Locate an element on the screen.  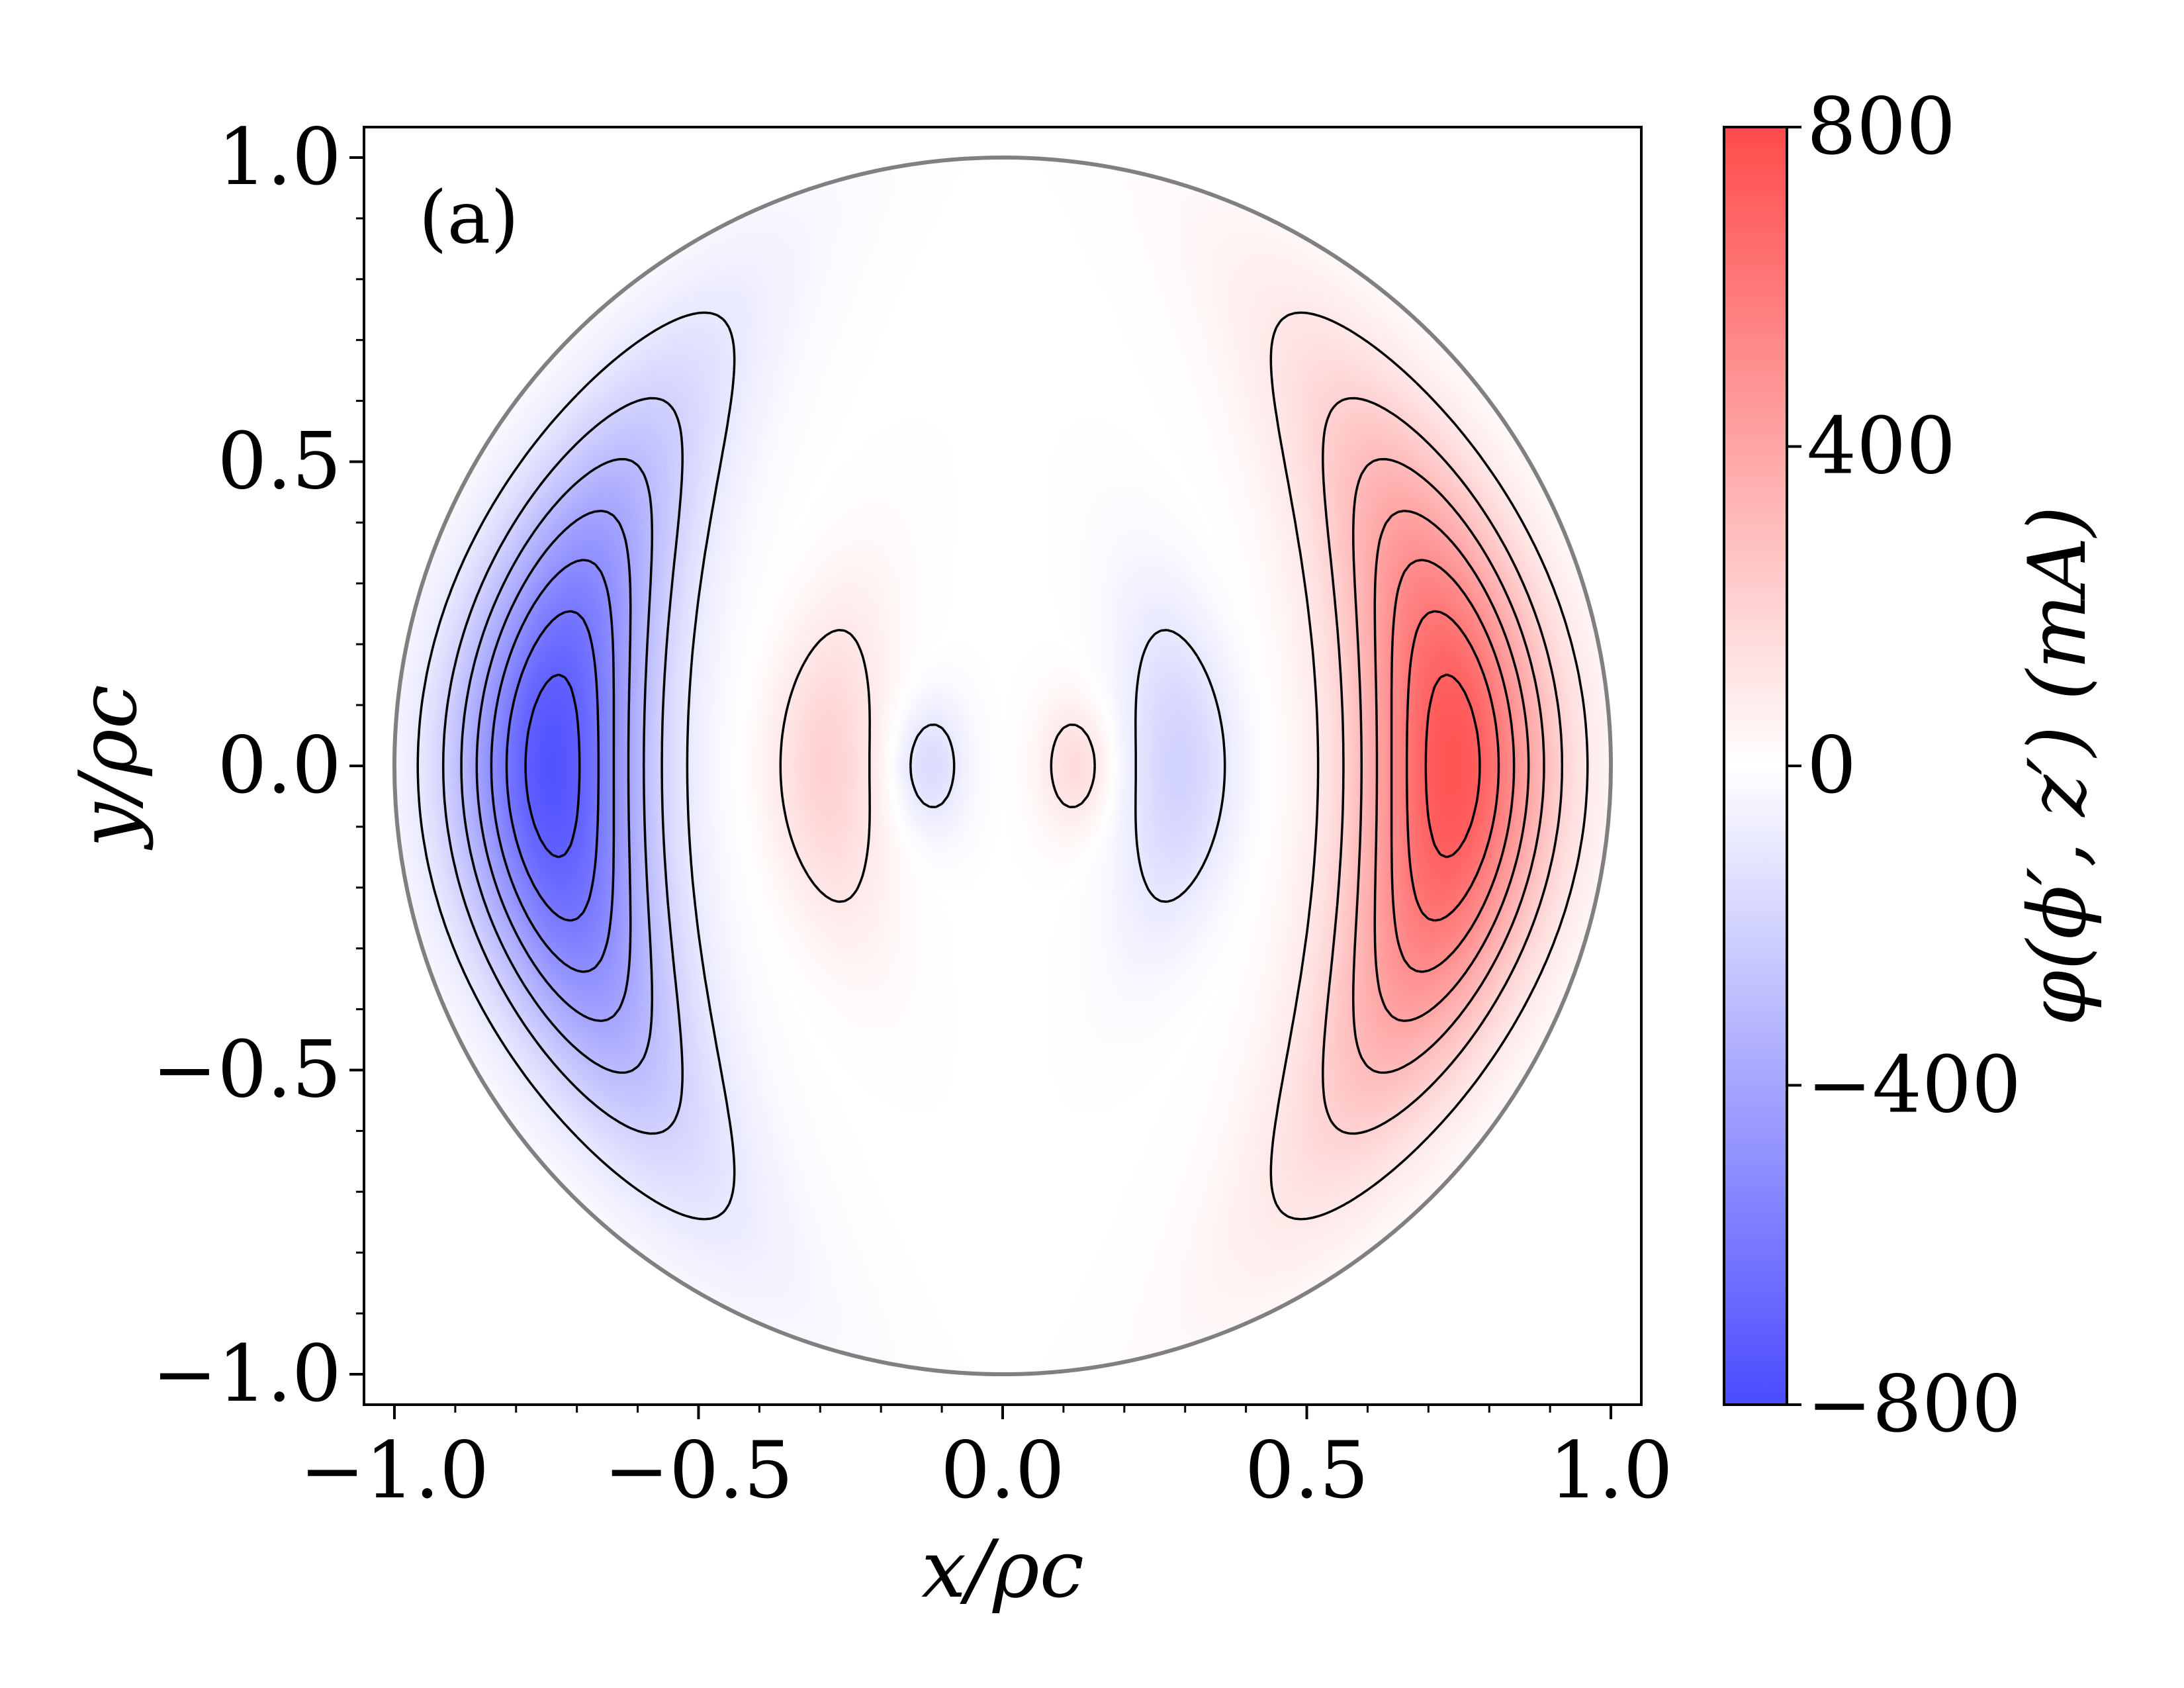
colorbar: −800 −400 0 400 800 φ(ϕ′, z′) (mA) is located at coordinates (1914, 765).